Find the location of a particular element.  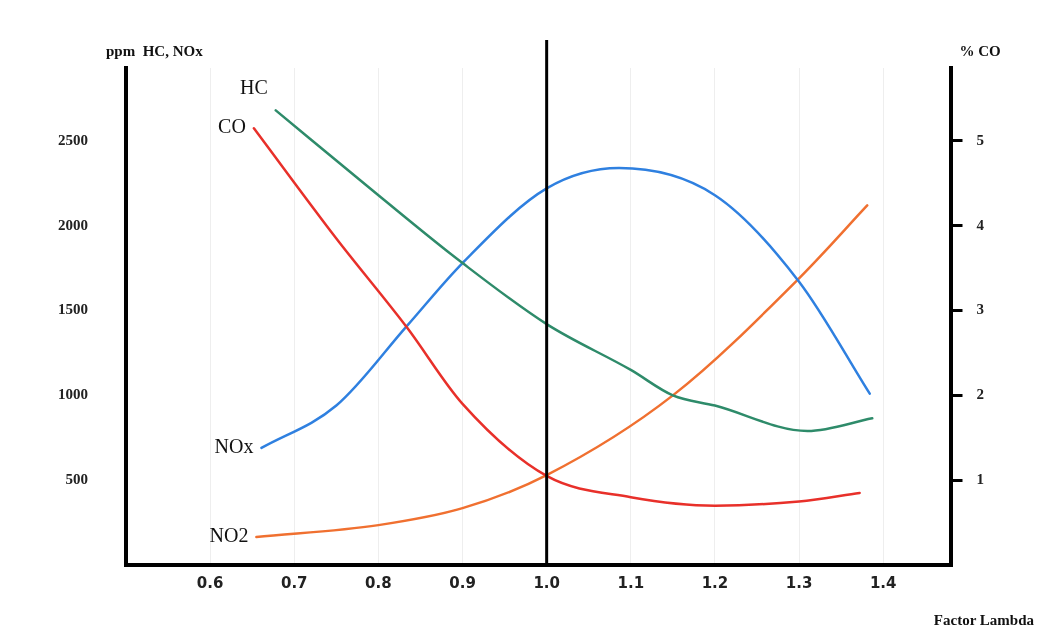

x-tick-label: 1.2 is located at coordinates (715, 582).